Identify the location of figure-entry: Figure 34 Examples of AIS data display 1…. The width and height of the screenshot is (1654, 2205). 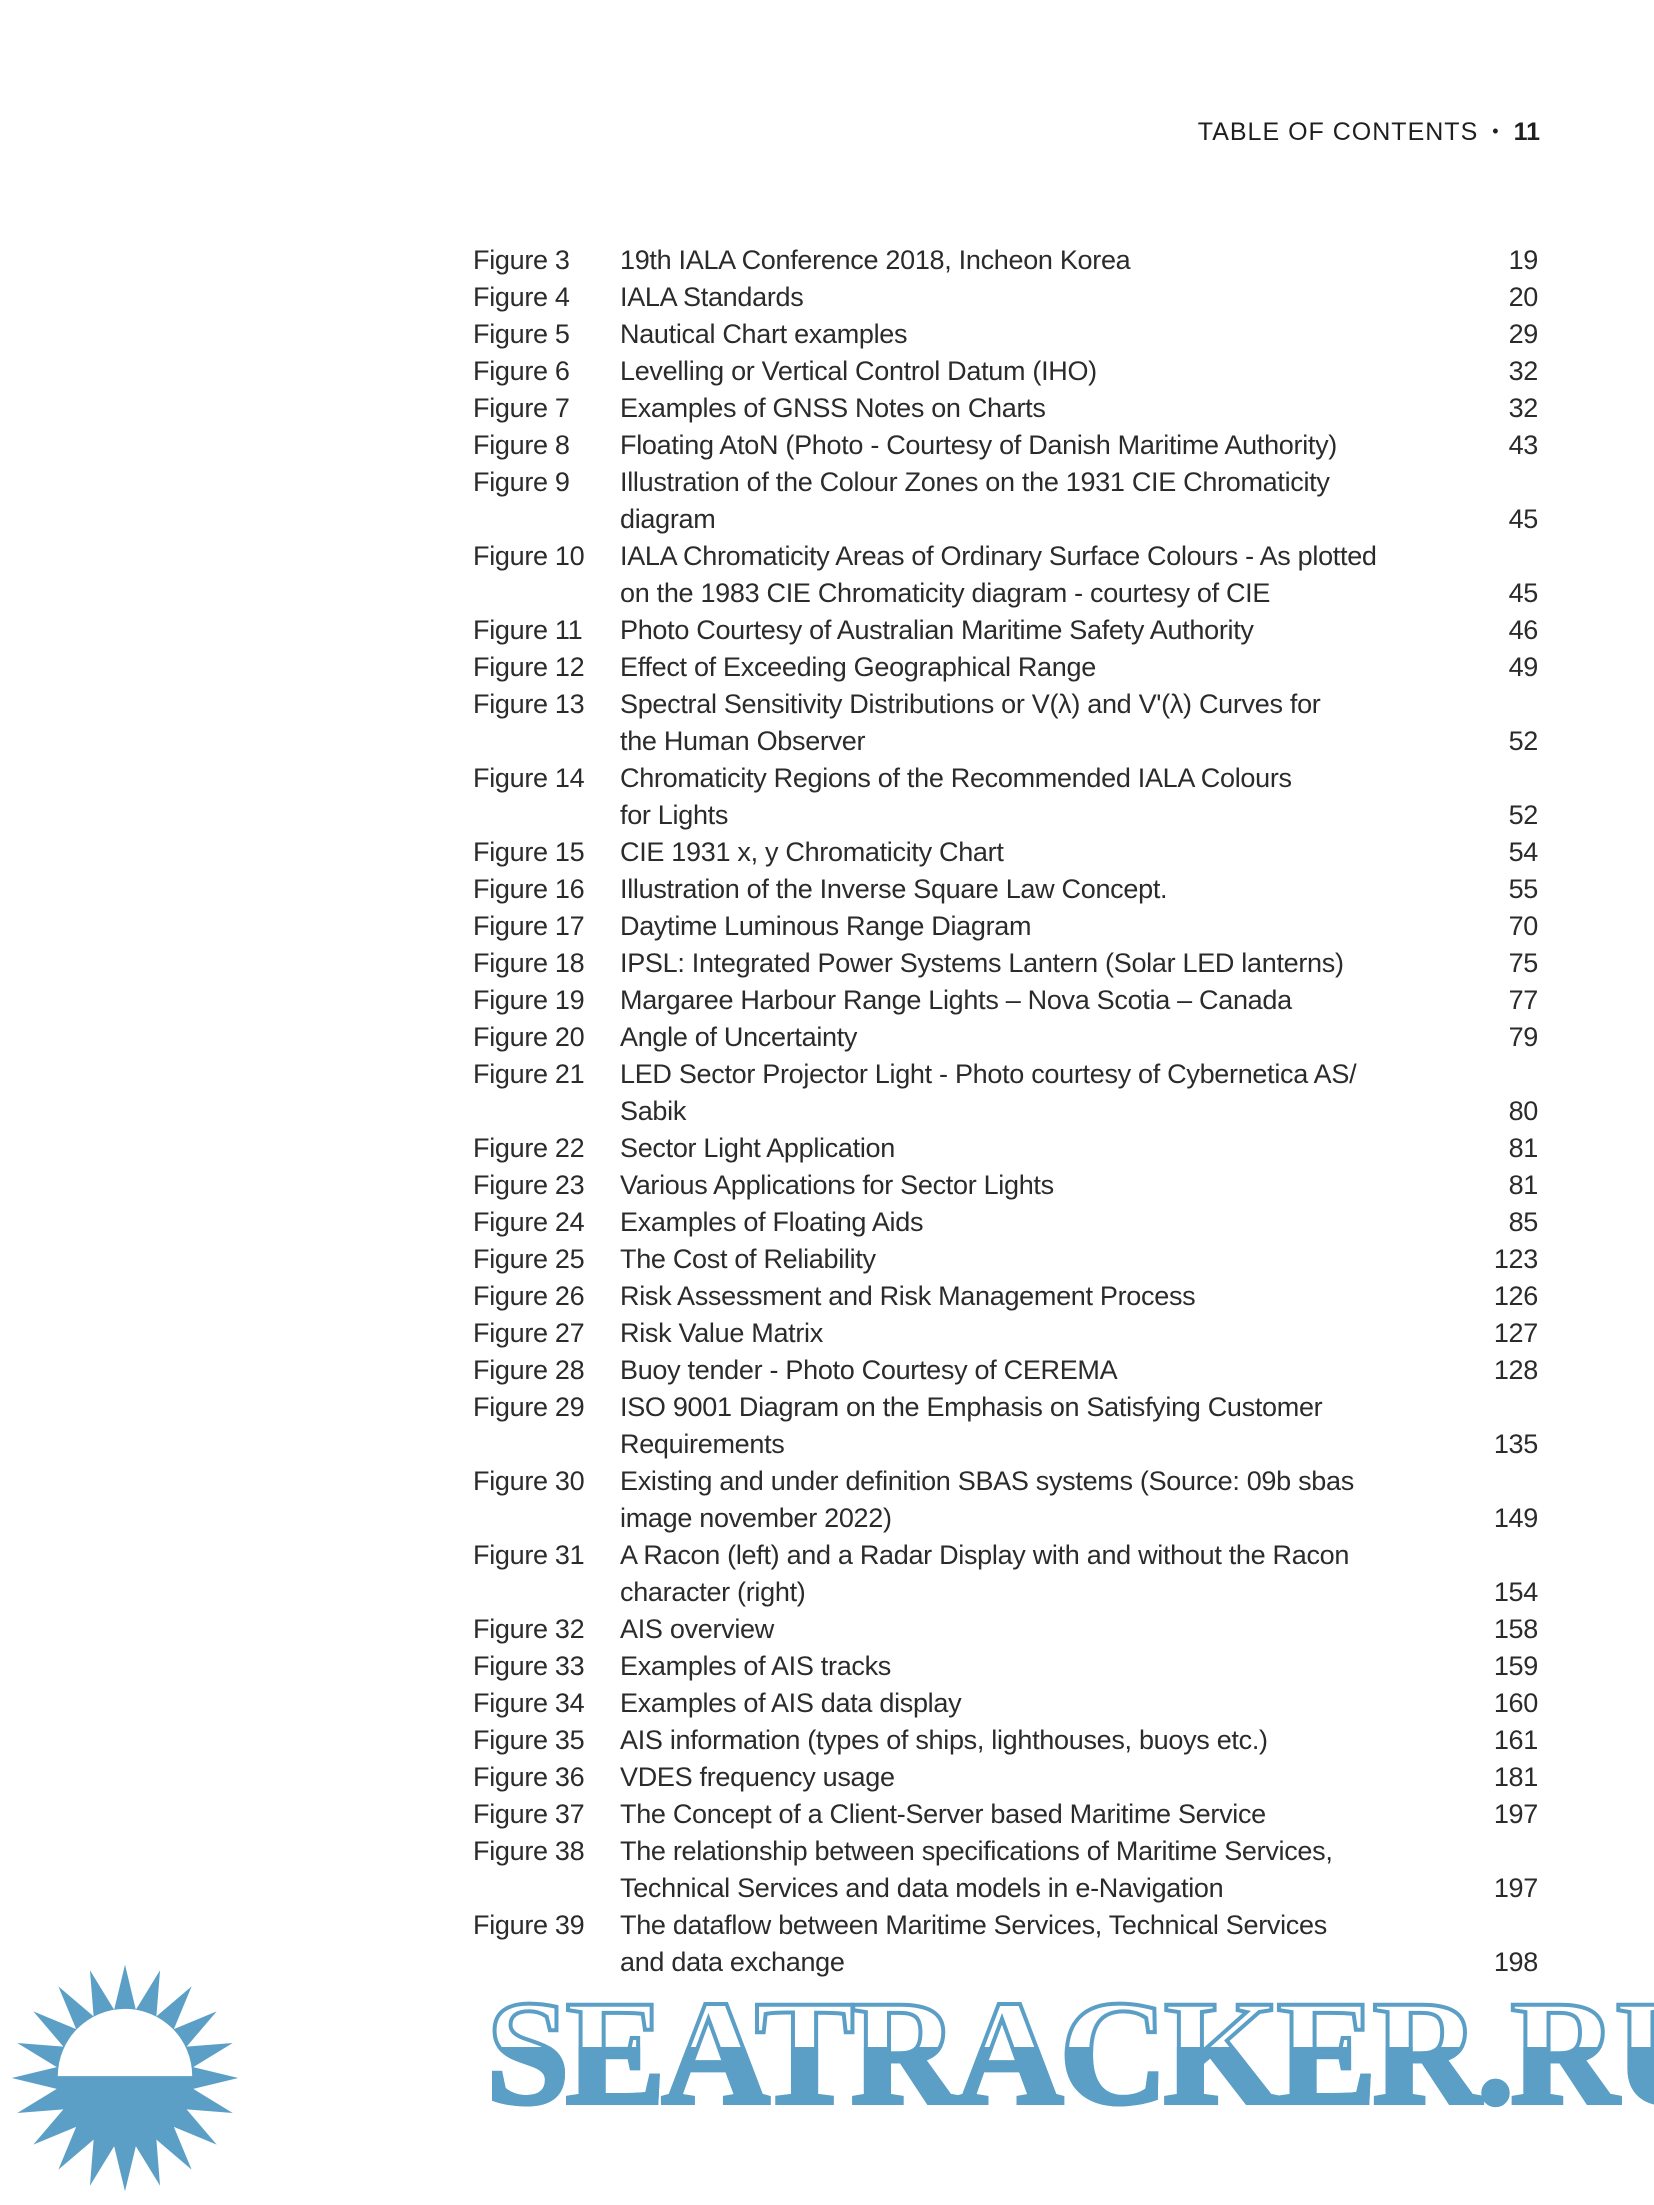
(1005, 1703).